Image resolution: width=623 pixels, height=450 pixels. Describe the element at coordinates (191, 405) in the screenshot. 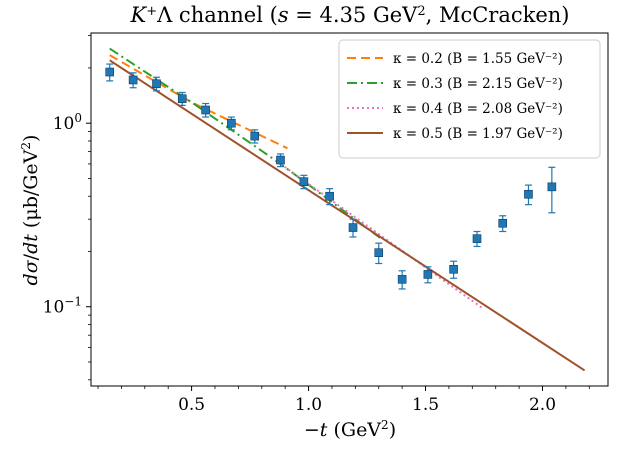

I see `x-tick-label-0: 0.5` at that location.